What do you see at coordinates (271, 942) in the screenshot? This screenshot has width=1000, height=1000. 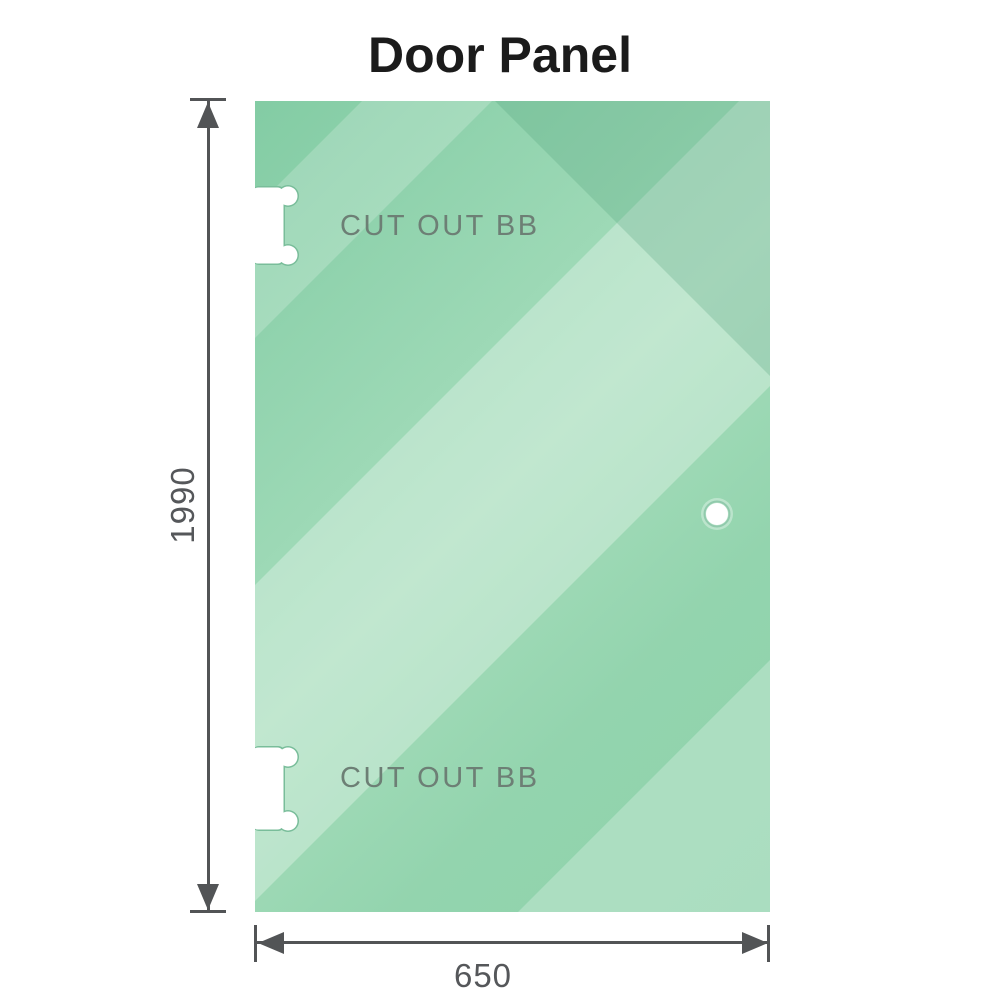 I see `arrow-left-icon` at bounding box center [271, 942].